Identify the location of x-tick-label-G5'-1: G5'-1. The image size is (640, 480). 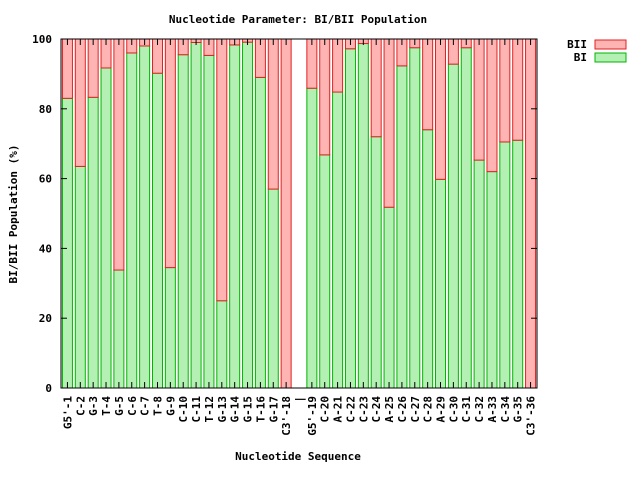
(67, 412).